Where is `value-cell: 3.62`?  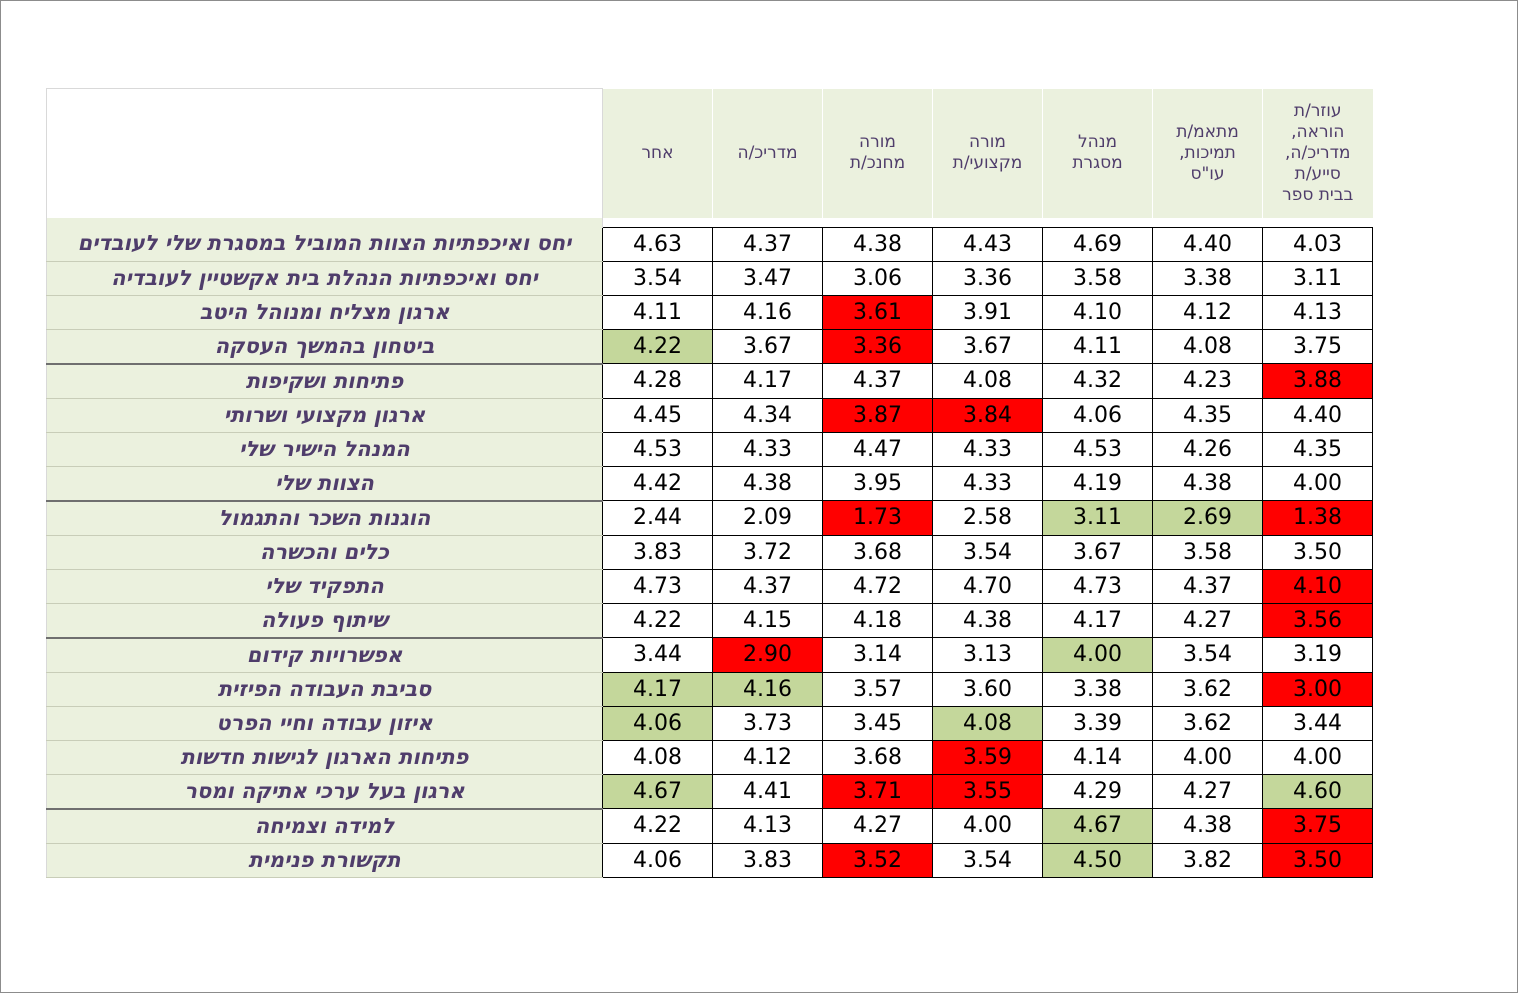
value-cell: 3.62 is located at coordinates (1207, 723).